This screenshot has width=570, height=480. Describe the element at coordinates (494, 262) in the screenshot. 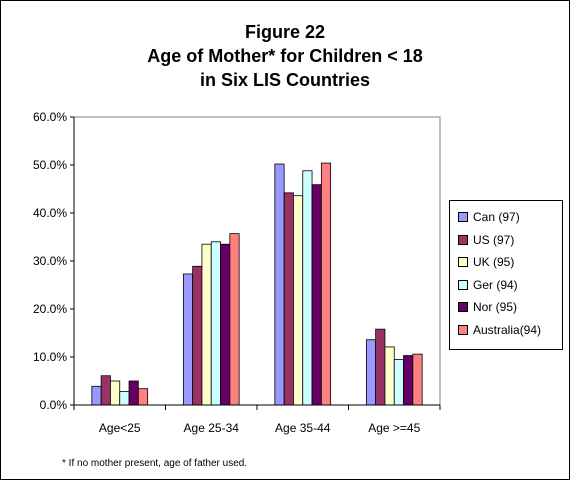

I see `legend-label: UK (95)` at that location.